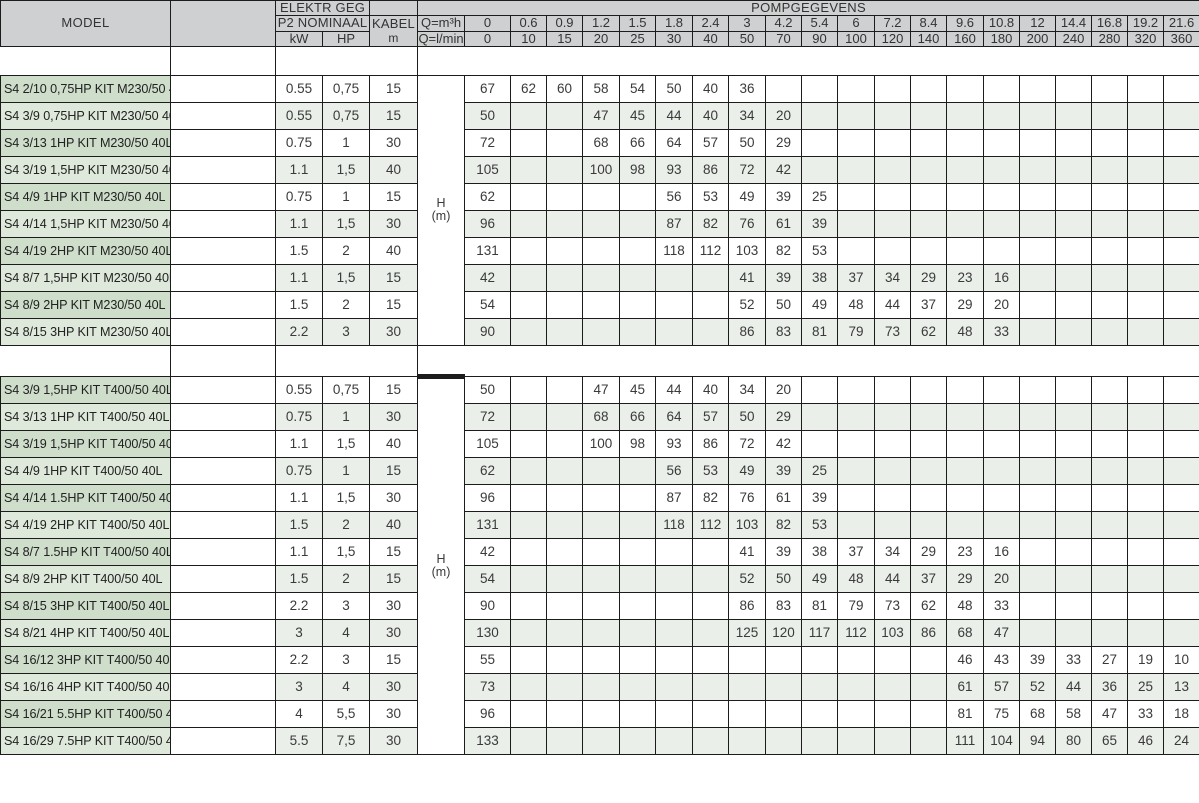  What do you see at coordinates (441, 203) in the screenshot?
I see `h-label: H` at bounding box center [441, 203].